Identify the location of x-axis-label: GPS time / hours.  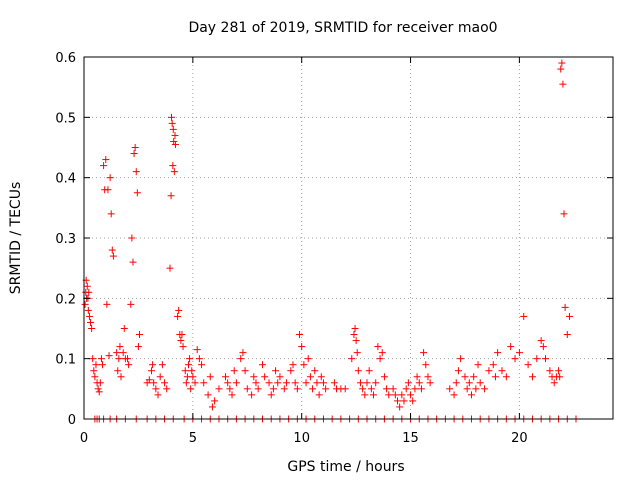
(345, 467).